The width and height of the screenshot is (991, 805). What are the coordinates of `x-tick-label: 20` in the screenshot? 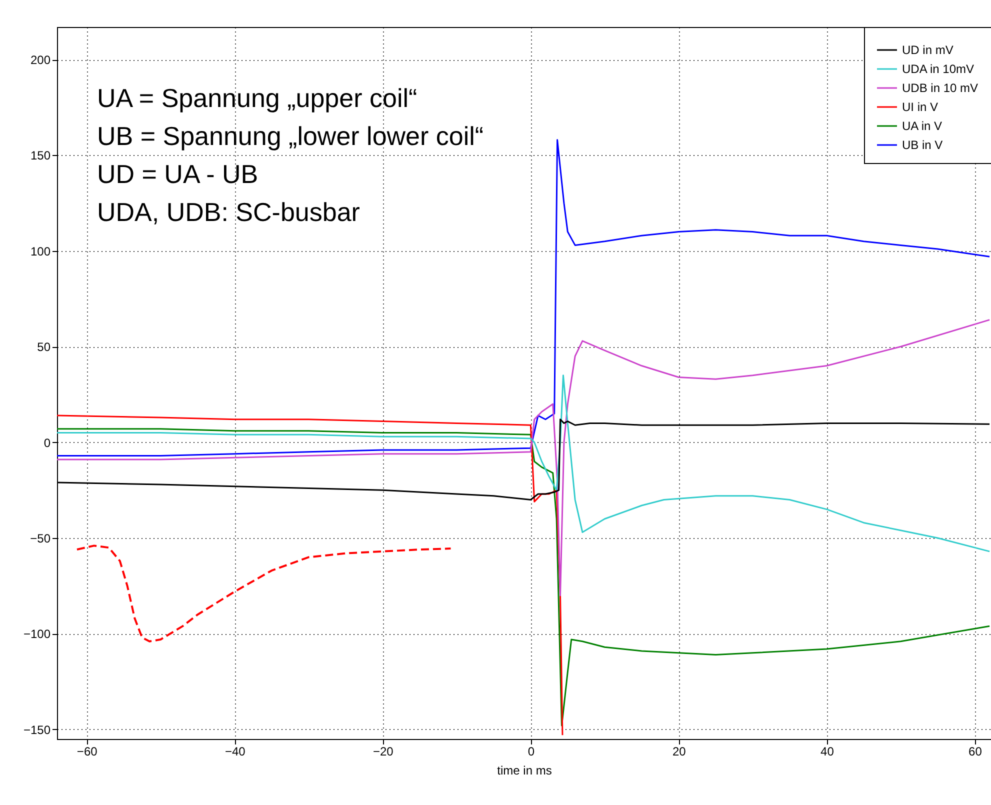 It's located at (679, 751).